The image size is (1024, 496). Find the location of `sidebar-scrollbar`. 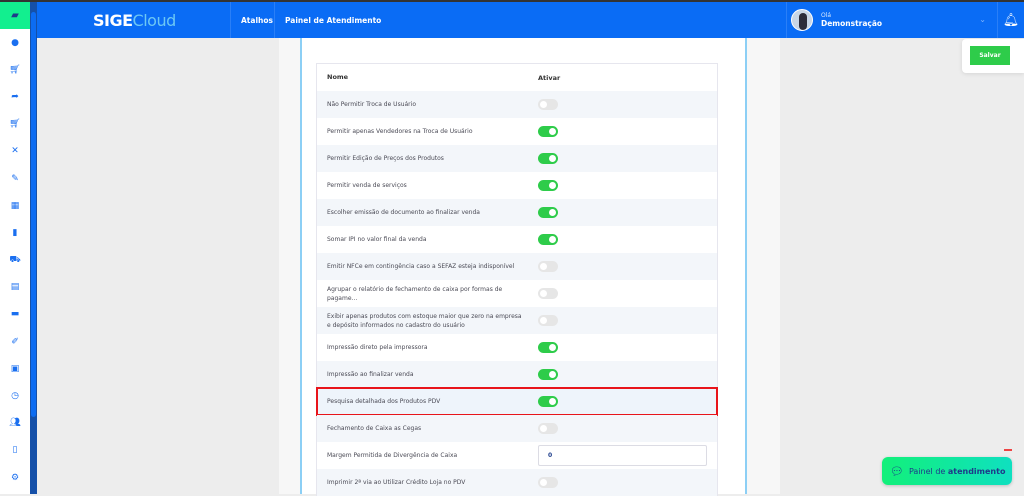

sidebar-scrollbar is located at coordinates (33, 248).